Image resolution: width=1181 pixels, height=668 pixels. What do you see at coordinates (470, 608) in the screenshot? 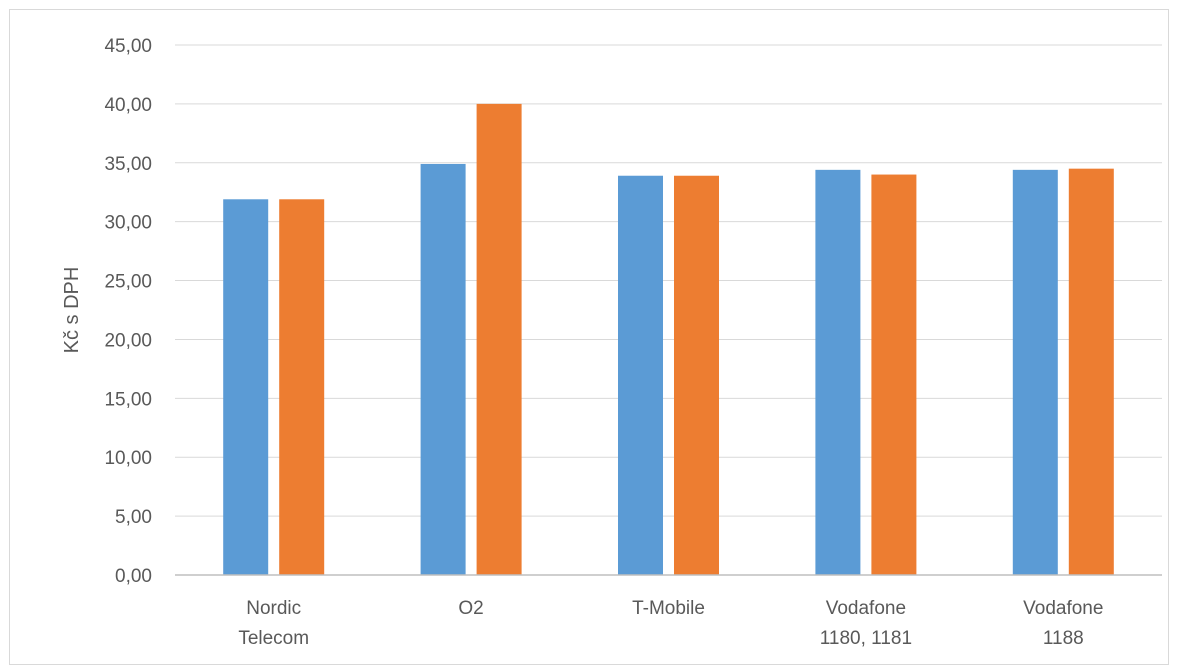
I see `x-tick-label: O2` at bounding box center [470, 608].